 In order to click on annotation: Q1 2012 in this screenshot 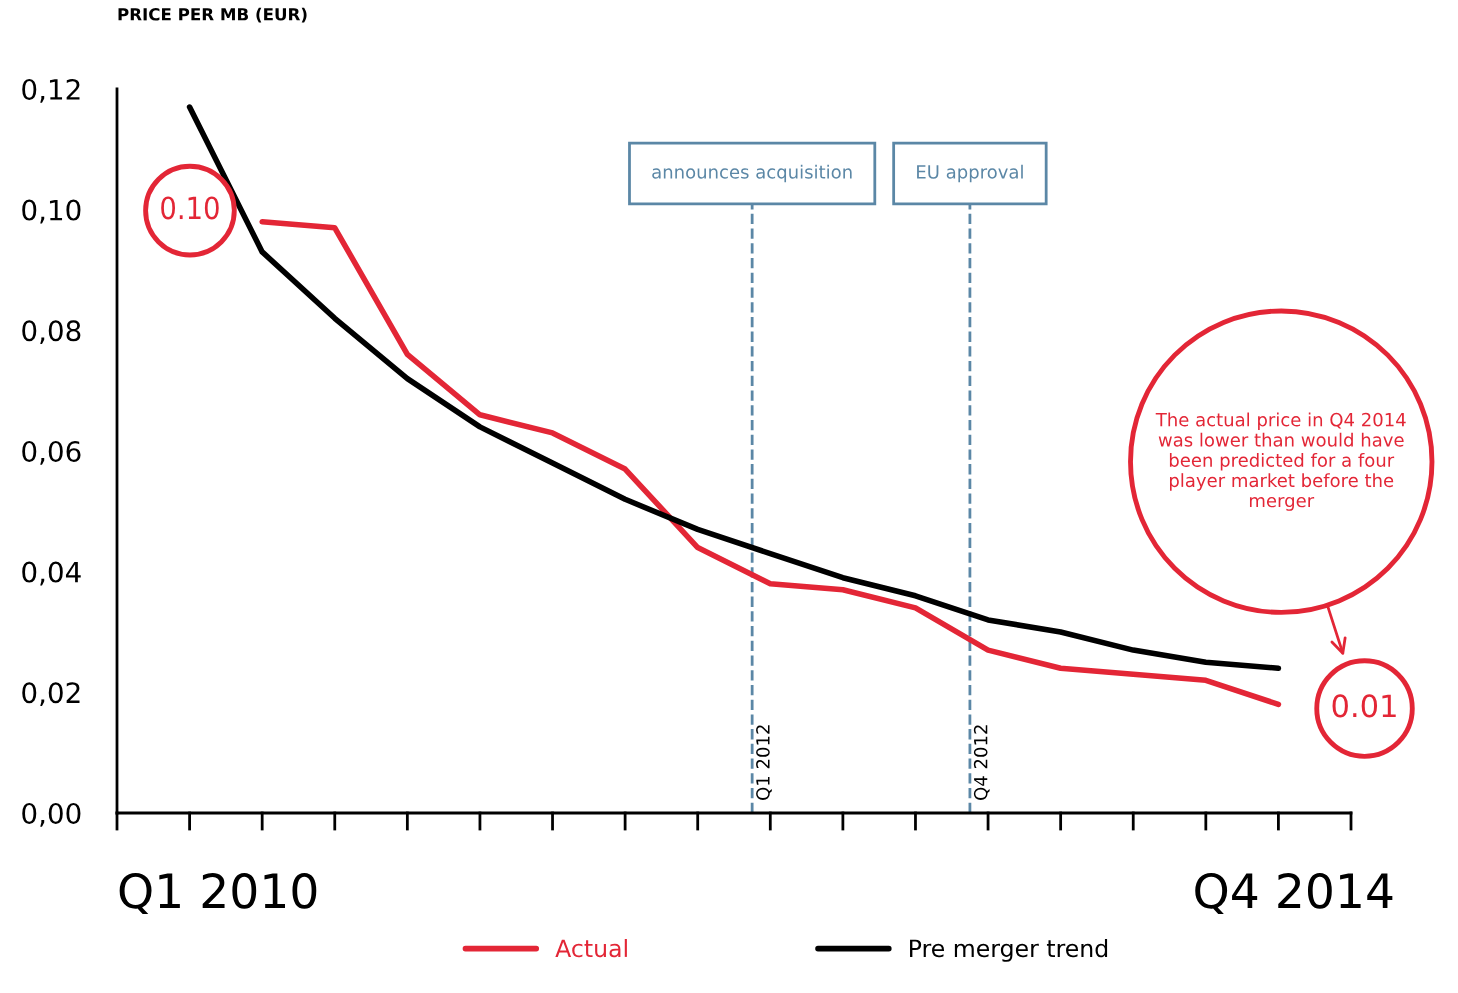, I will do `click(764, 762)`.